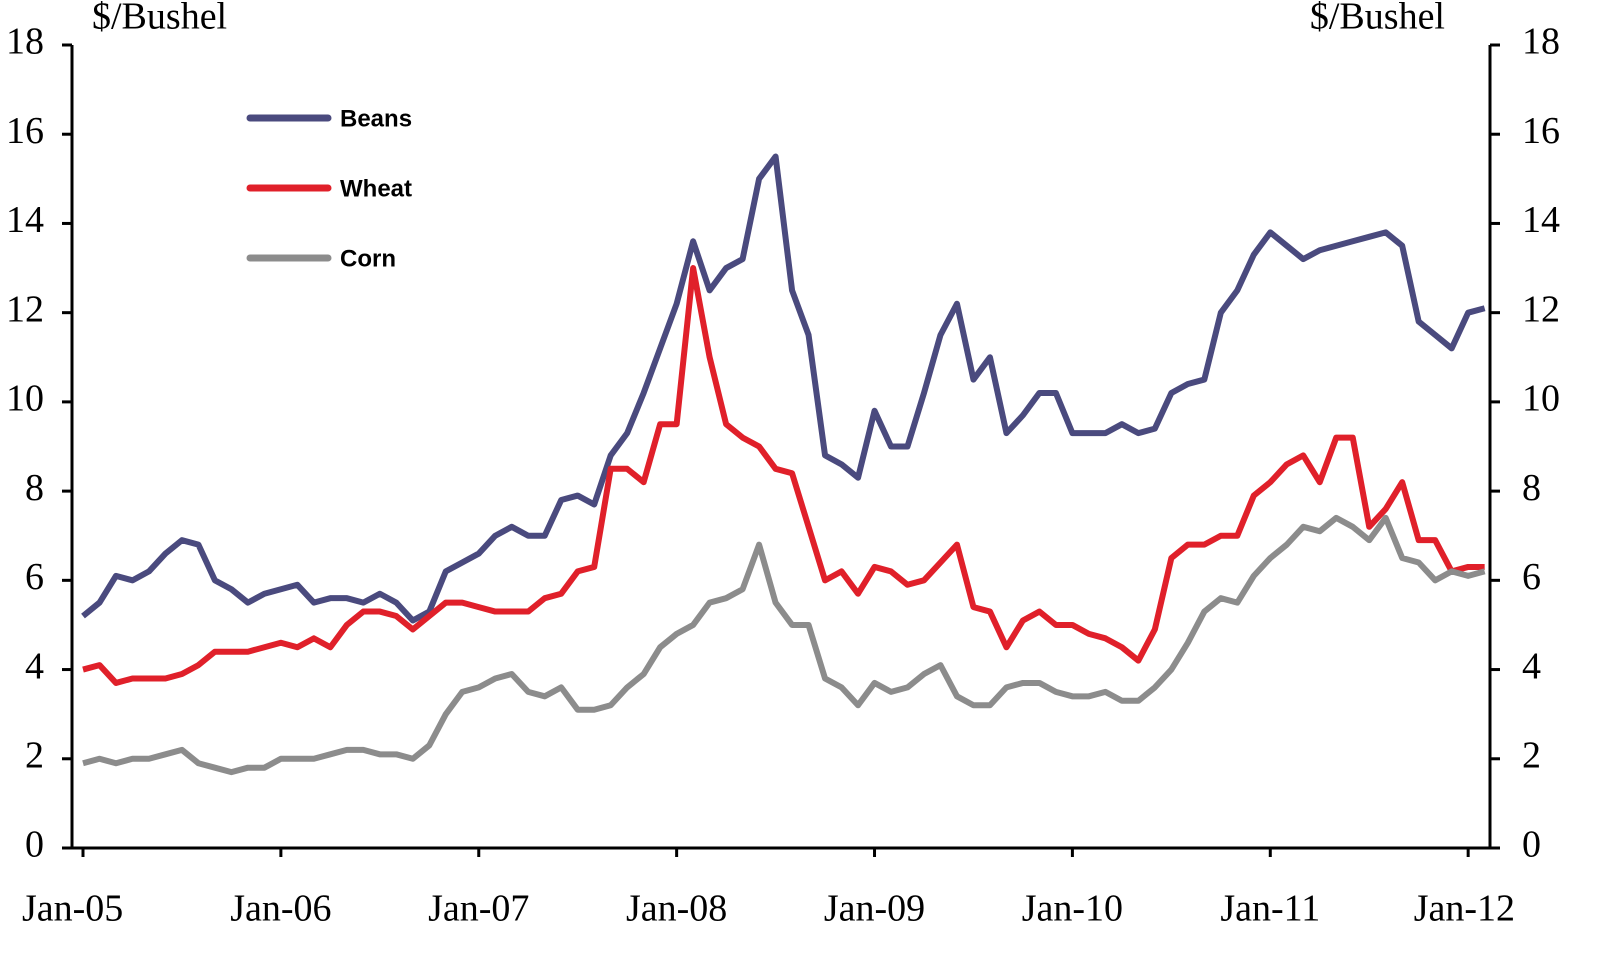  I want to click on y-tick-label: 12, so click(25, 309).